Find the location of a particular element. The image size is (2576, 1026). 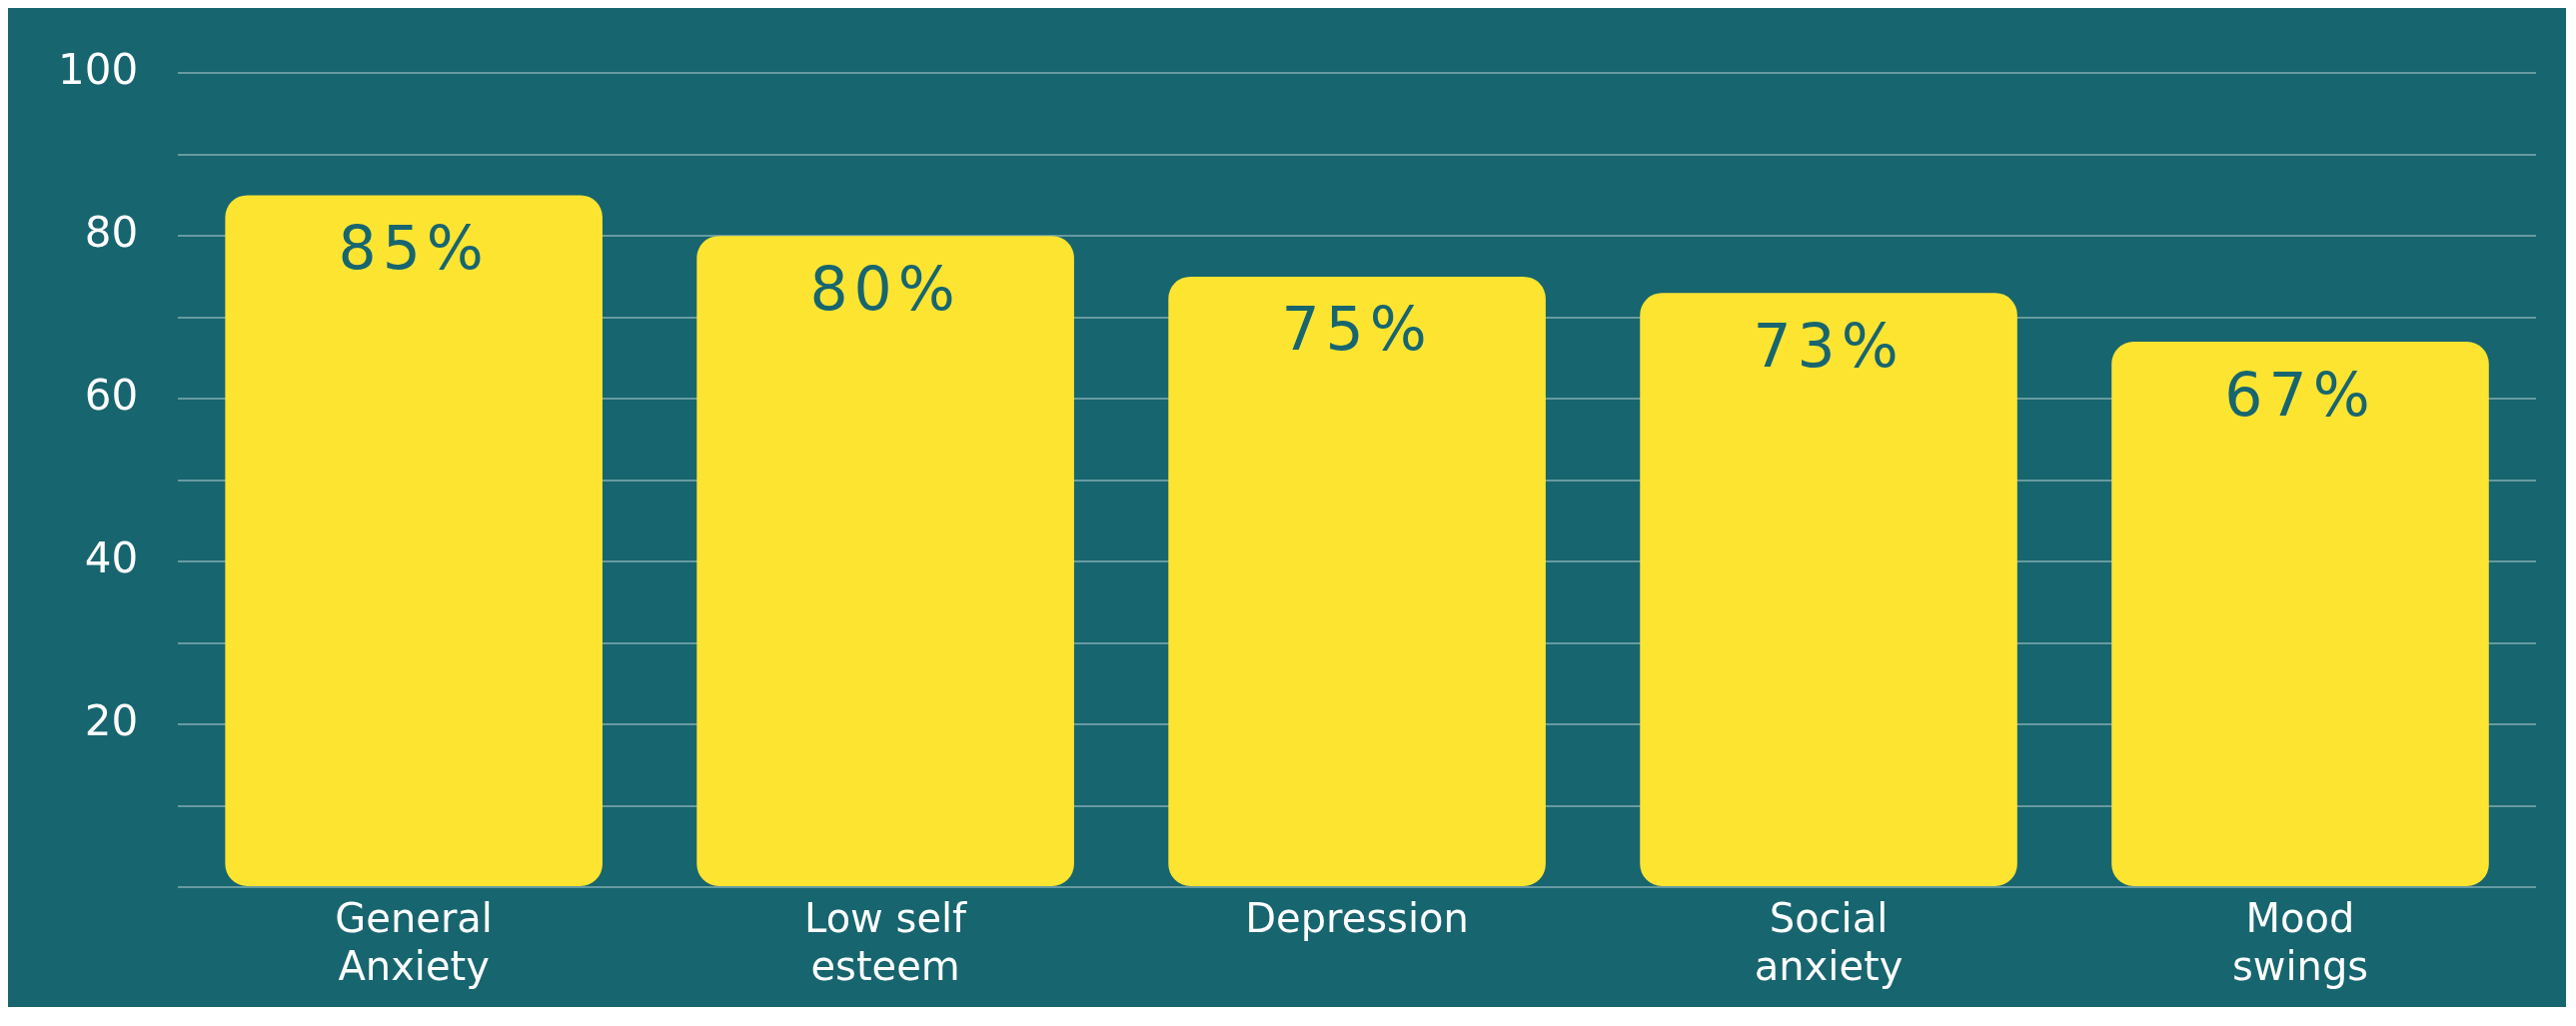

data-label: 75% is located at coordinates (1357, 329).